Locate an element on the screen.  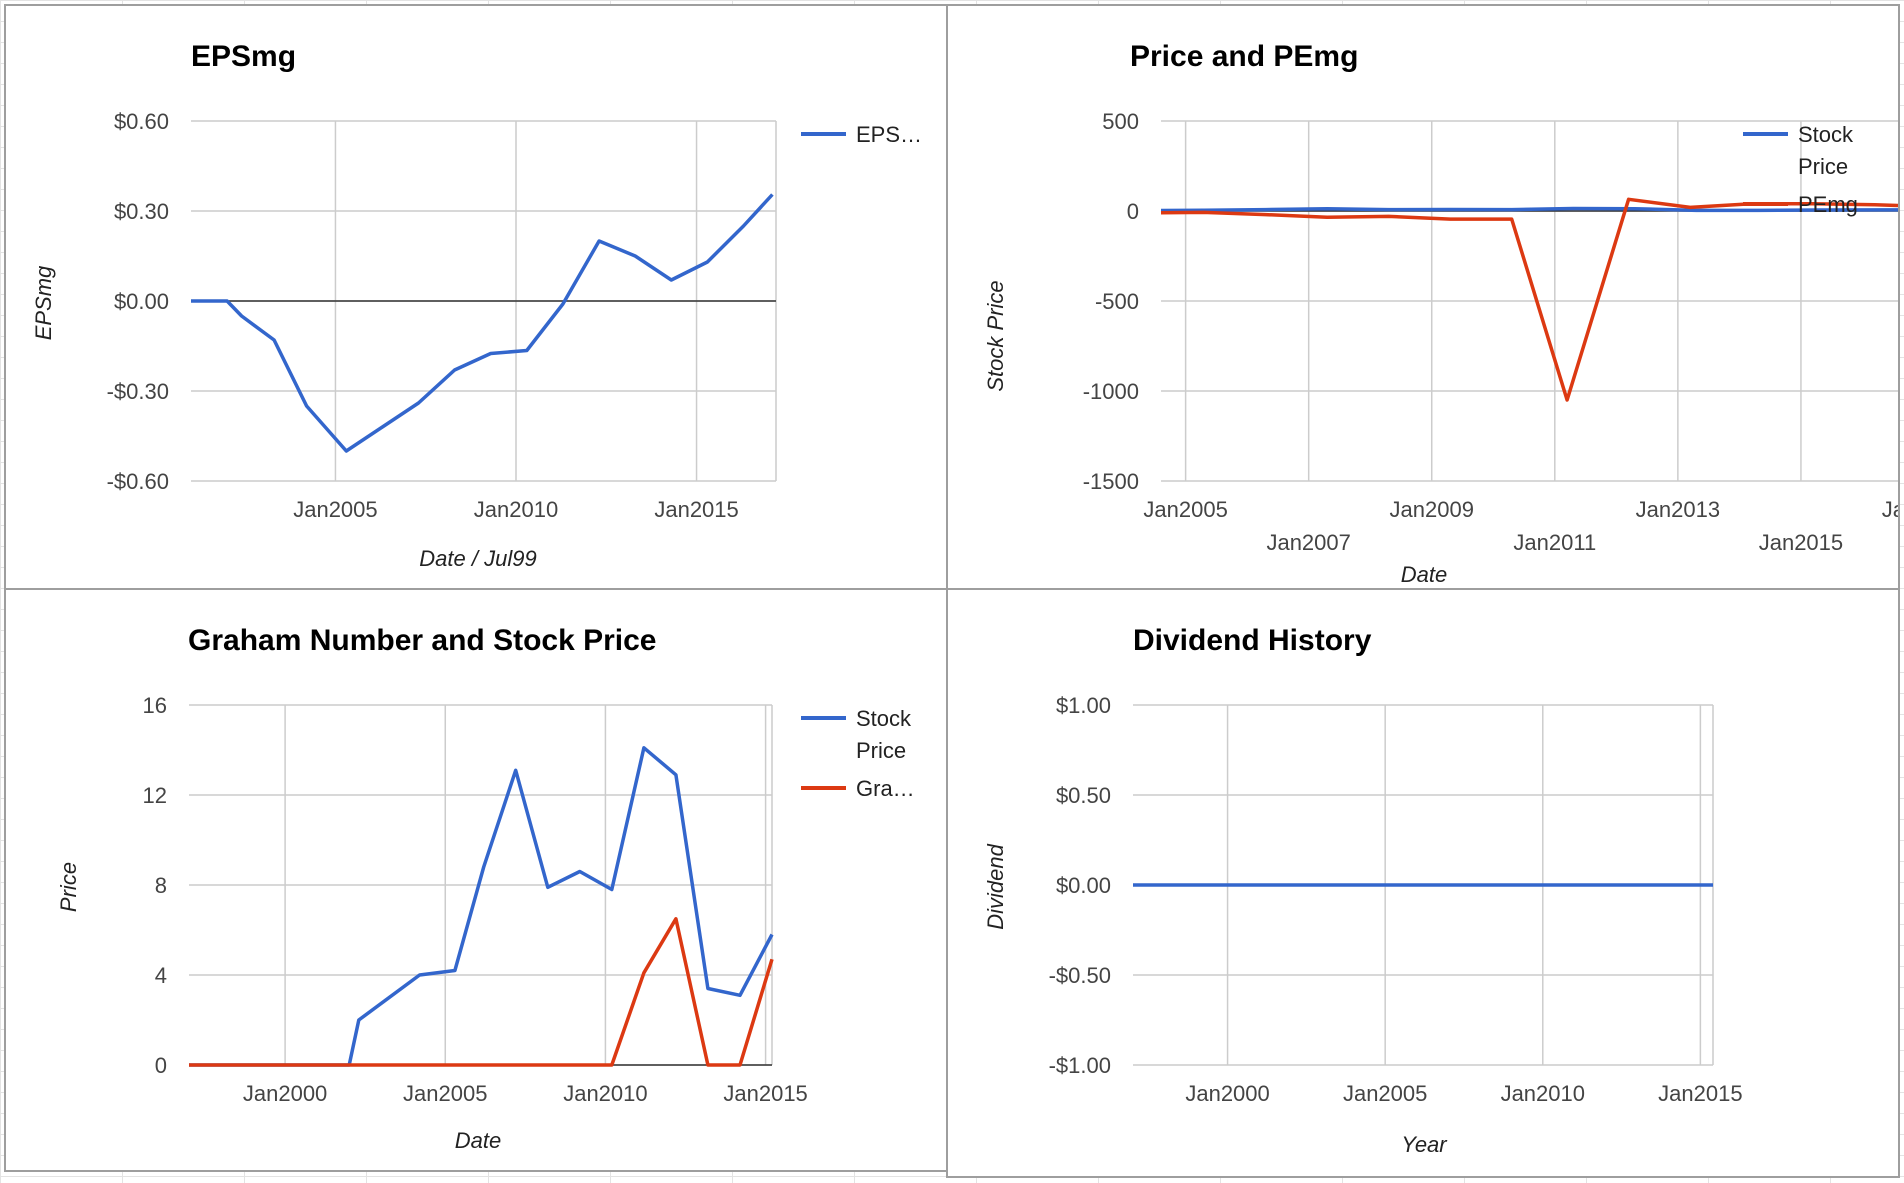
y-tick-label: $1.00 is located at coordinates (1083, 705).